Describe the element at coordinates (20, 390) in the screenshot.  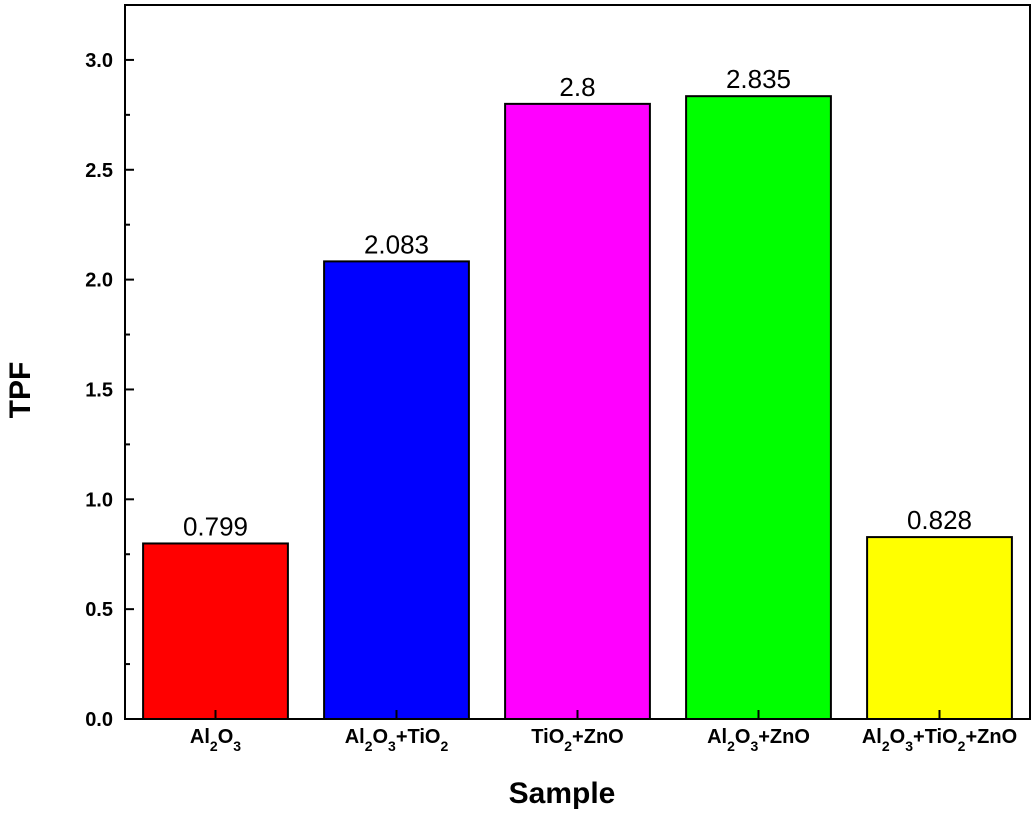
I see `y-axis-title: TPF` at that location.